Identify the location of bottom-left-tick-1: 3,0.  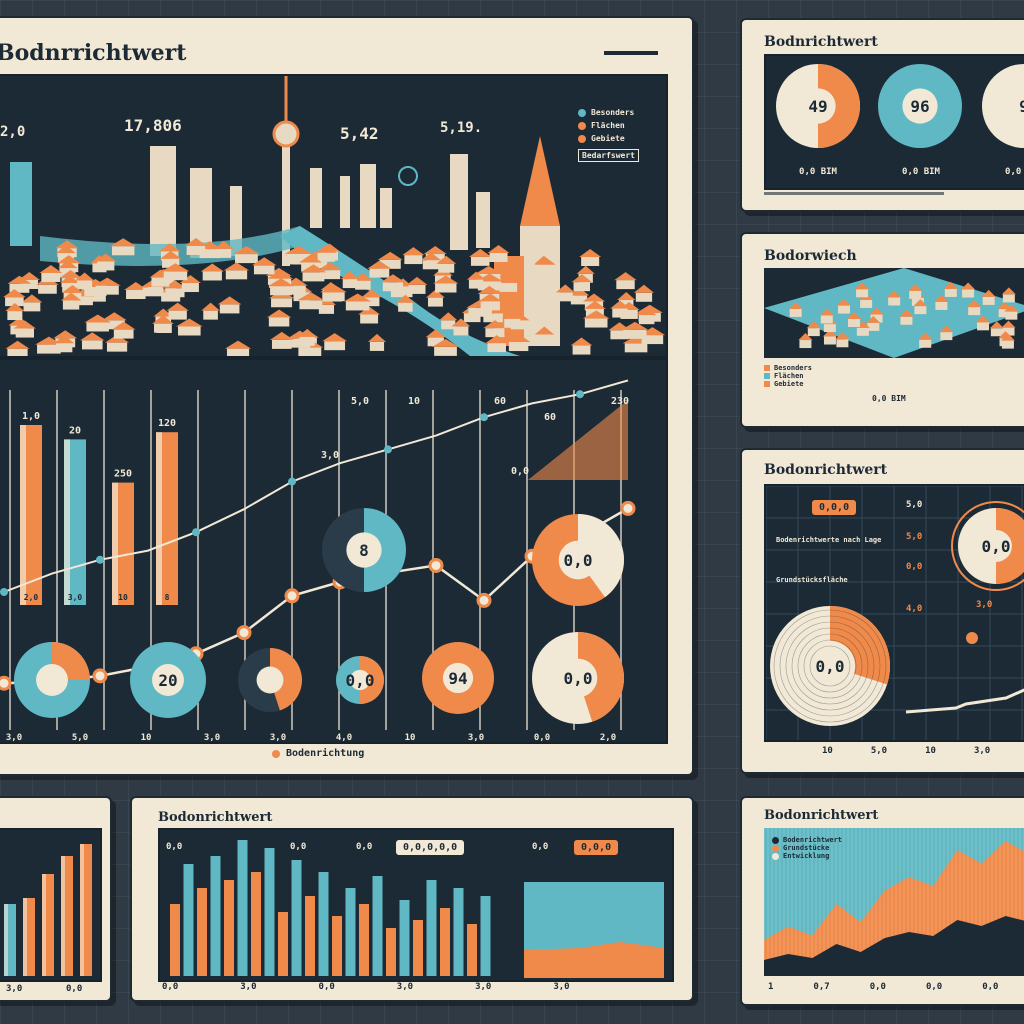
(14, 989).